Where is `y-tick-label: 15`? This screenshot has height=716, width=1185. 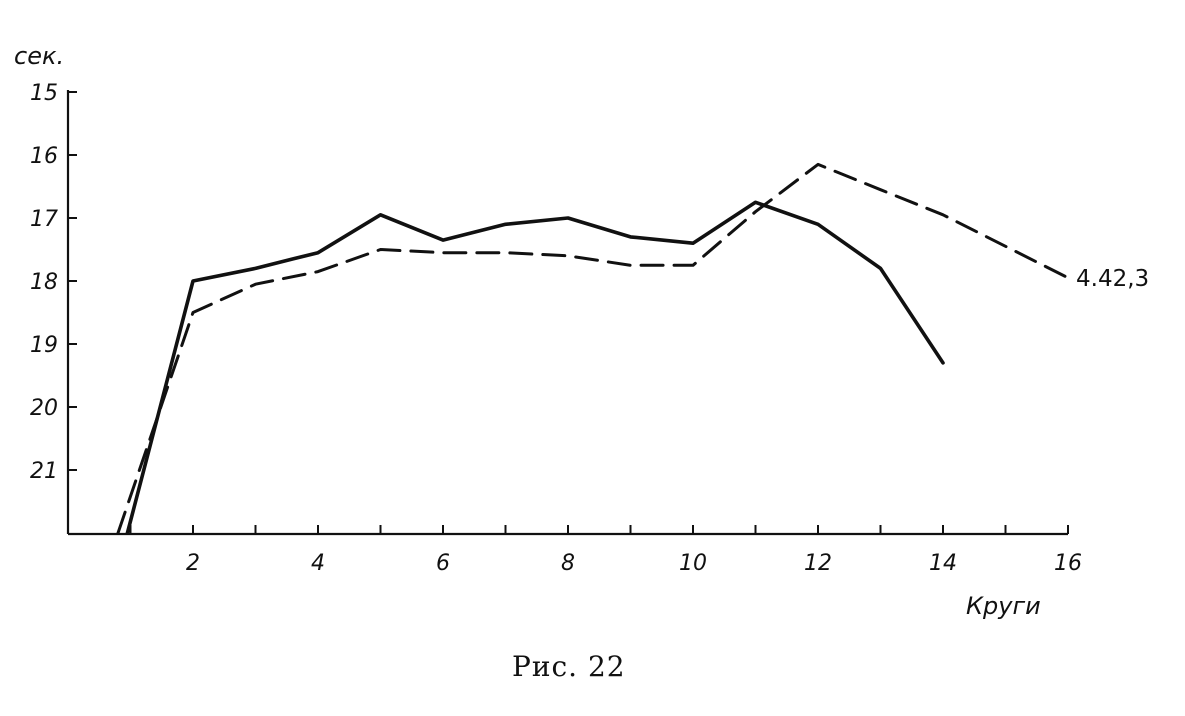 y-tick-label: 15 is located at coordinates (44, 93).